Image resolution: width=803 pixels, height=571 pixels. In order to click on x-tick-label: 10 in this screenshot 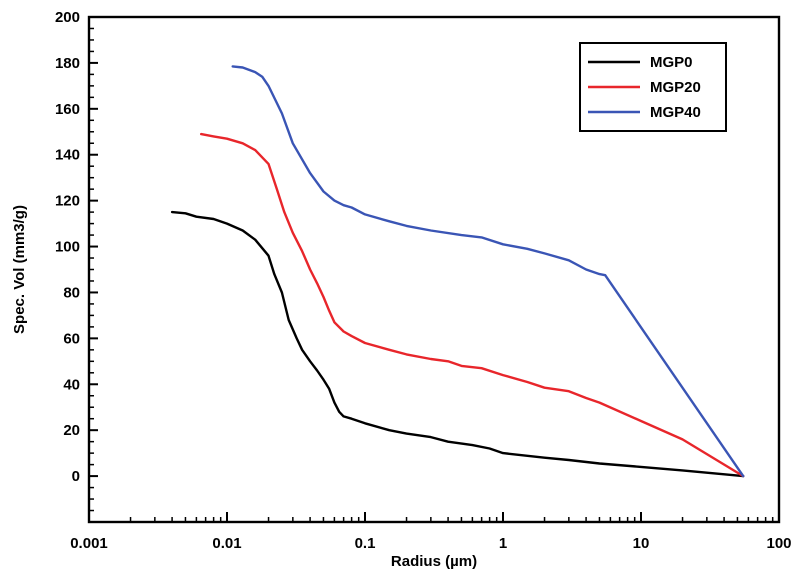, I will do `click(641, 543)`.